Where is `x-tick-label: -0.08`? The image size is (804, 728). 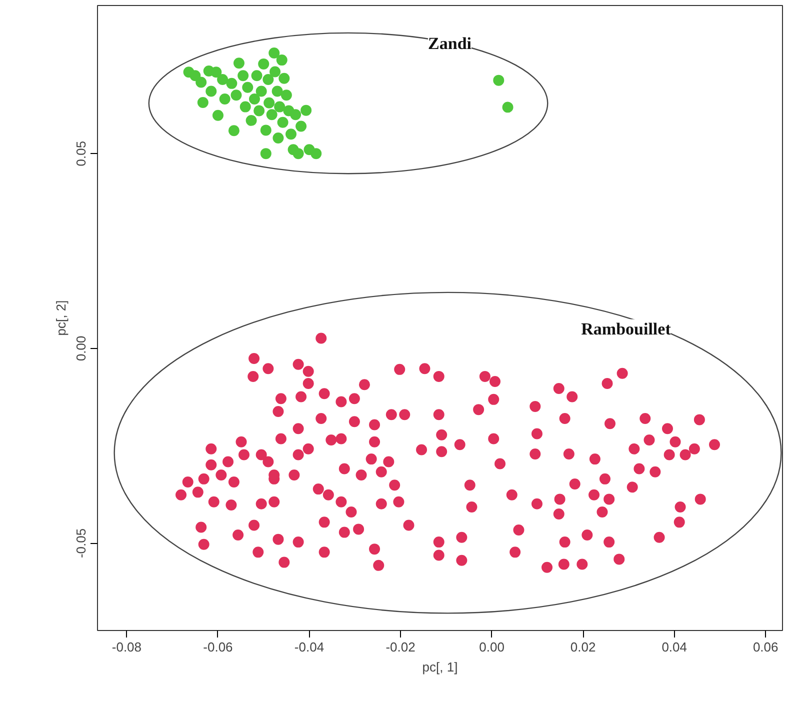 x-tick-label: -0.08 is located at coordinates (127, 647).